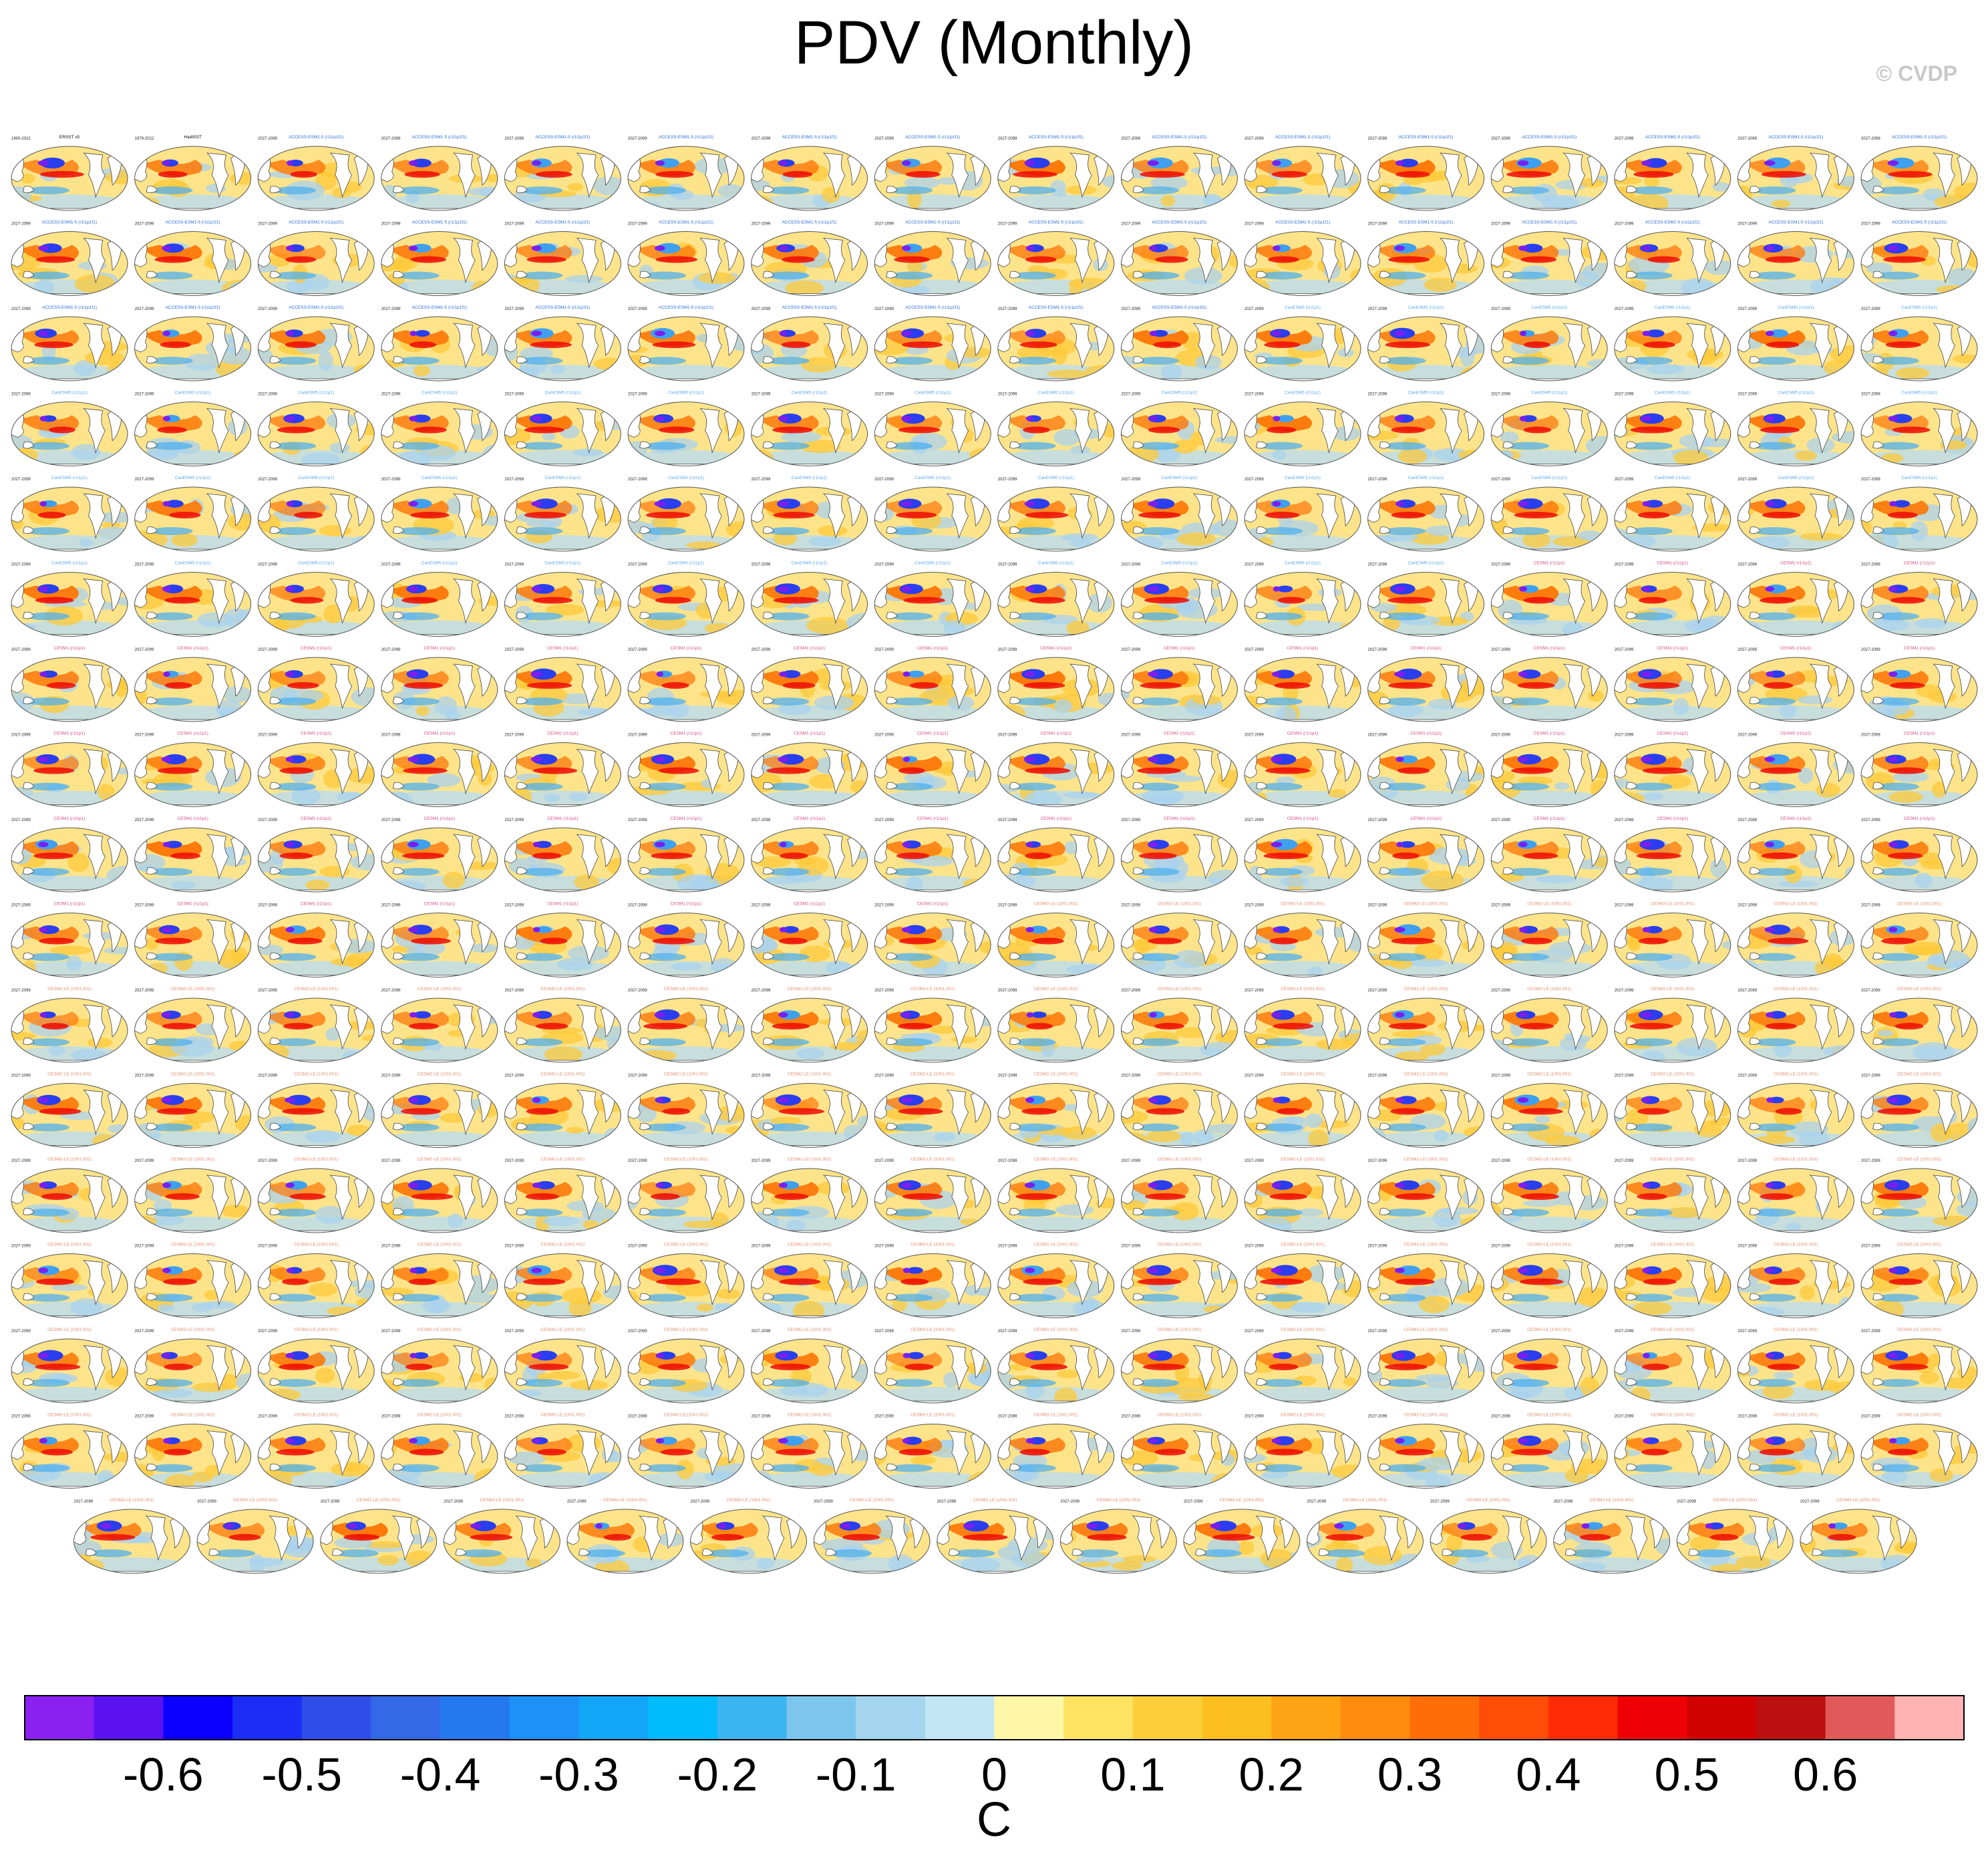  What do you see at coordinates (994, 1774) in the screenshot?
I see `colorbar-tick-label: 0` at bounding box center [994, 1774].